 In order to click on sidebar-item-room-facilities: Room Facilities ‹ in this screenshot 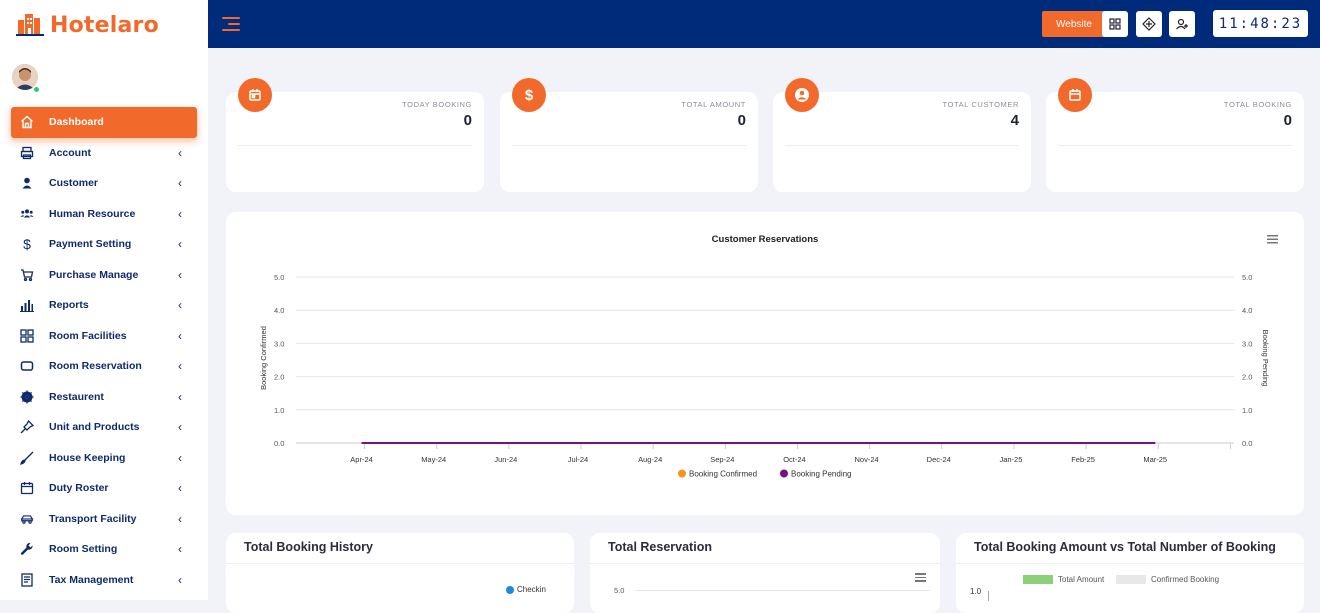, I will do `click(104, 336)`.